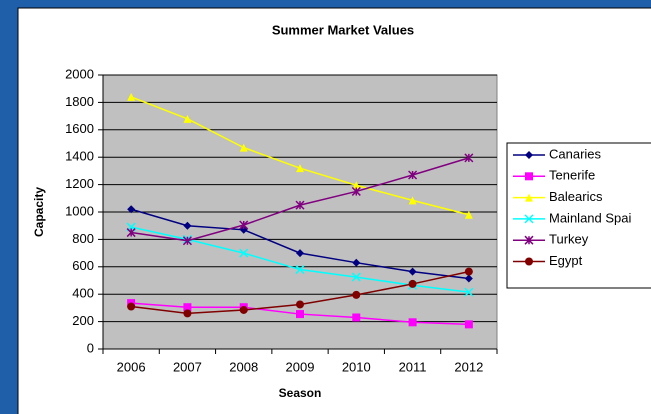 Image resolution: width=651 pixels, height=414 pixels. I want to click on y-tick-label: 1800, so click(79, 101).